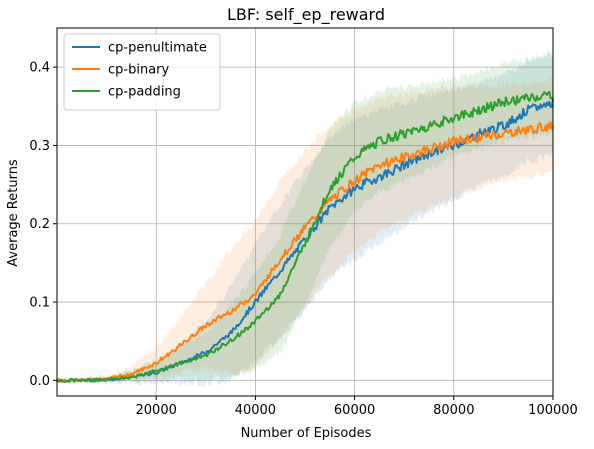 This screenshot has width=594, height=449. Describe the element at coordinates (354, 410) in the screenshot. I see `x-tick-label: 60000` at that location.